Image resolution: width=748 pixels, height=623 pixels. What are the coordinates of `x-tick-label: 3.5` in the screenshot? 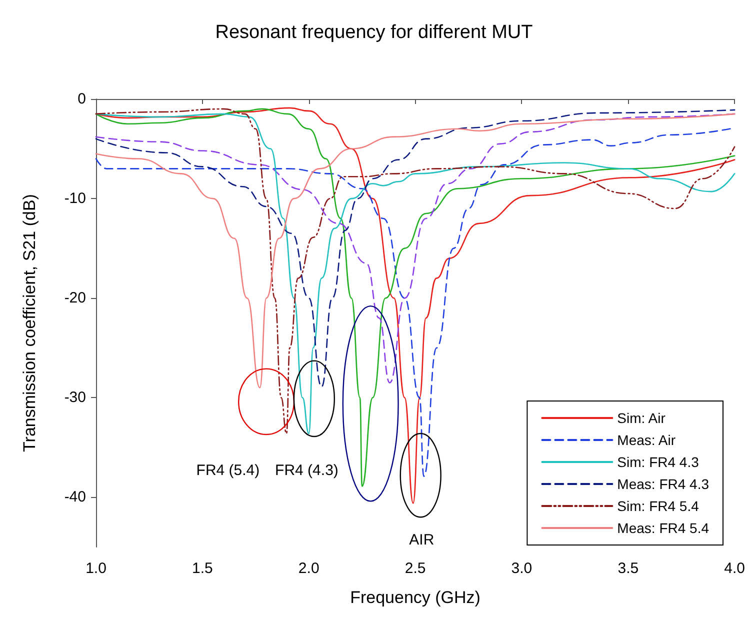 It's located at (628, 568).